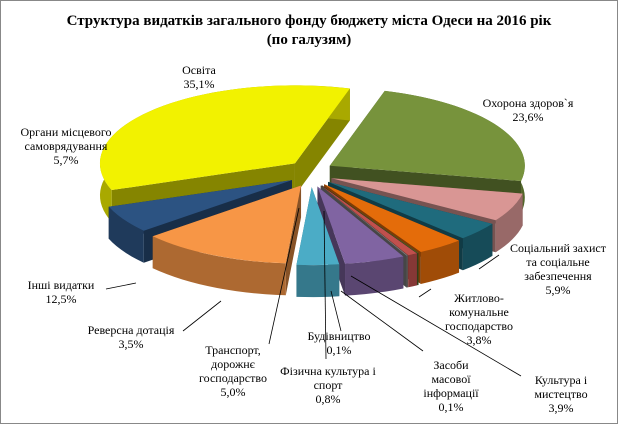 The height and width of the screenshot is (424, 618). I want to click on category-label: Житлово-комунальне господарство, so click(479, 312).